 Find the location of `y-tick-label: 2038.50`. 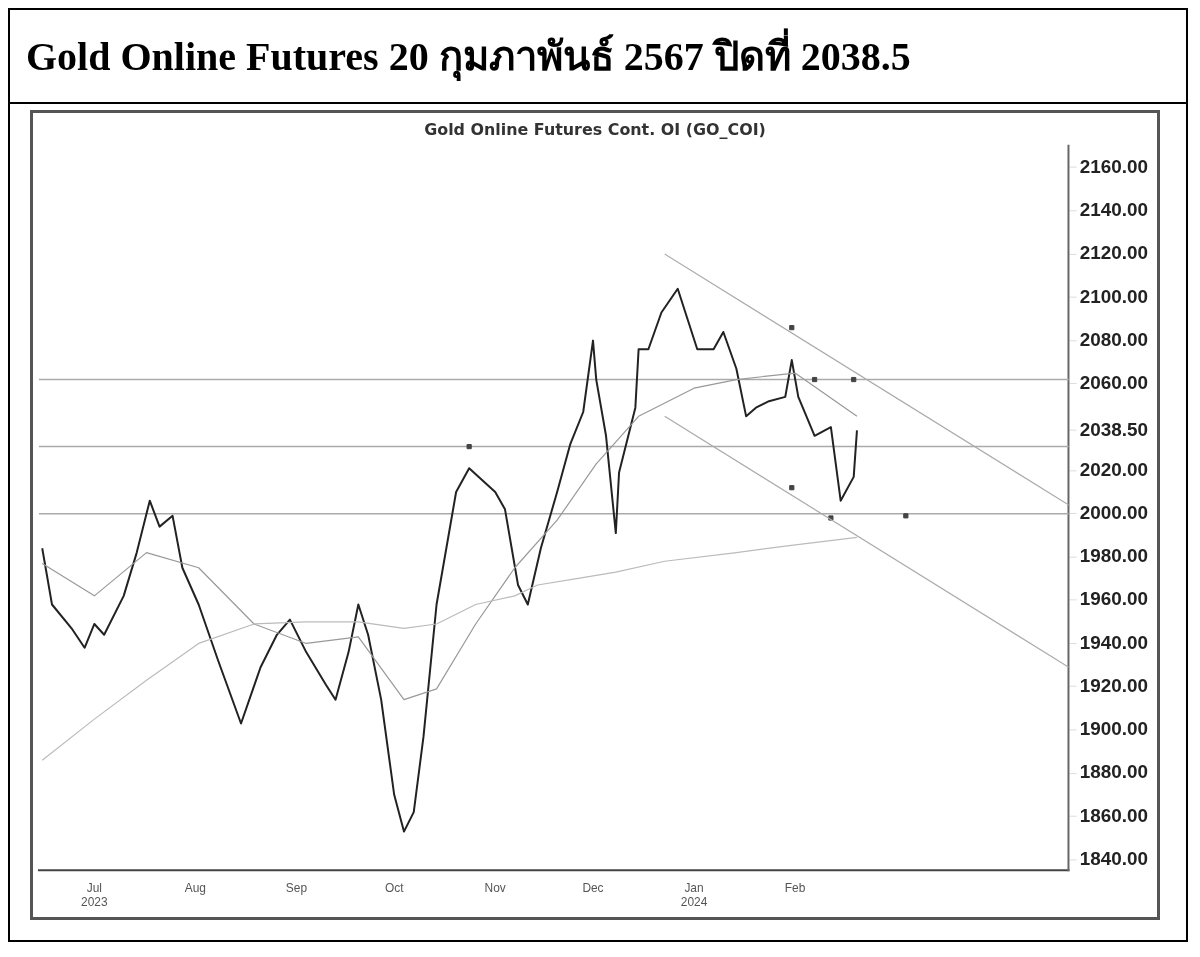

y-tick-label: 2038.50 is located at coordinates (1113, 429).